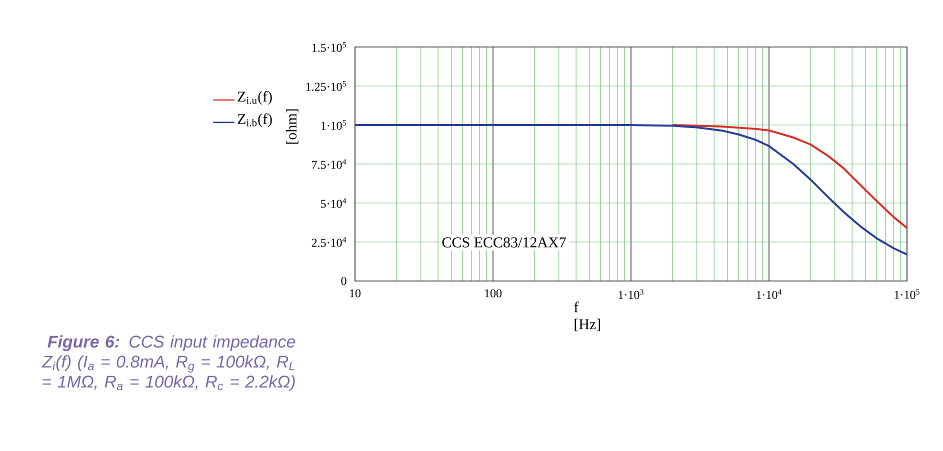  I want to click on y-axis-title: [ohm], so click(292, 126).